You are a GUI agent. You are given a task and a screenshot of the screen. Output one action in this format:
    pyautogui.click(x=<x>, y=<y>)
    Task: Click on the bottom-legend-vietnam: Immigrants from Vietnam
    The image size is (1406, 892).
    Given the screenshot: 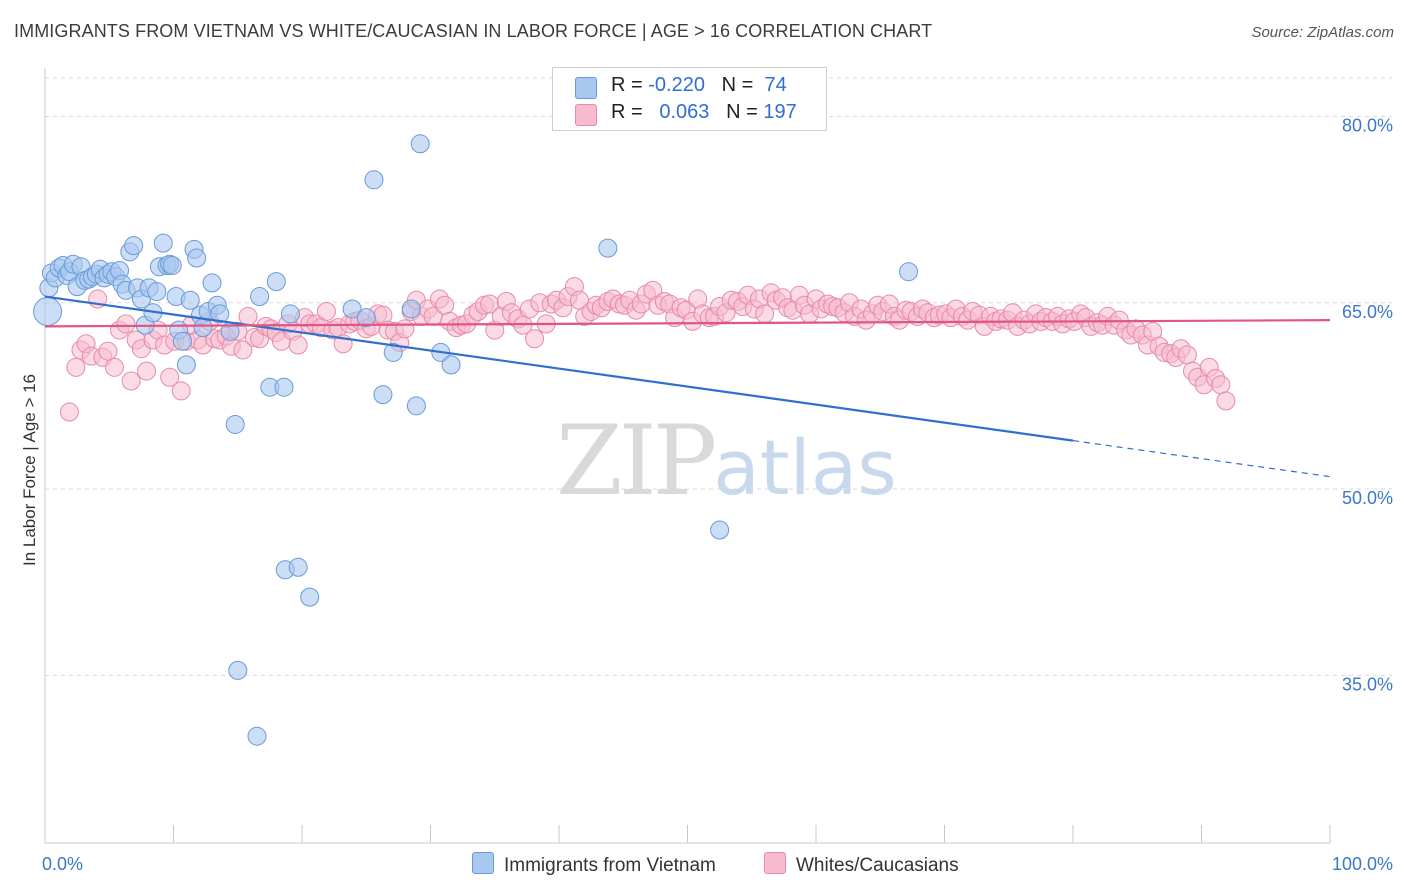 What is the action you would take?
    pyautogui.click(x=594, y=864)
    